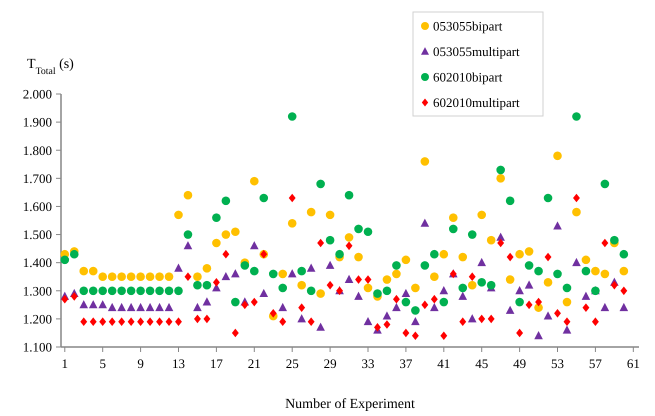 The height and width of the screenshot is (416, 655). Describe the element at coordinates (37, 347) in the screenshot. I see `y-tick-label: 1.100` at that location.